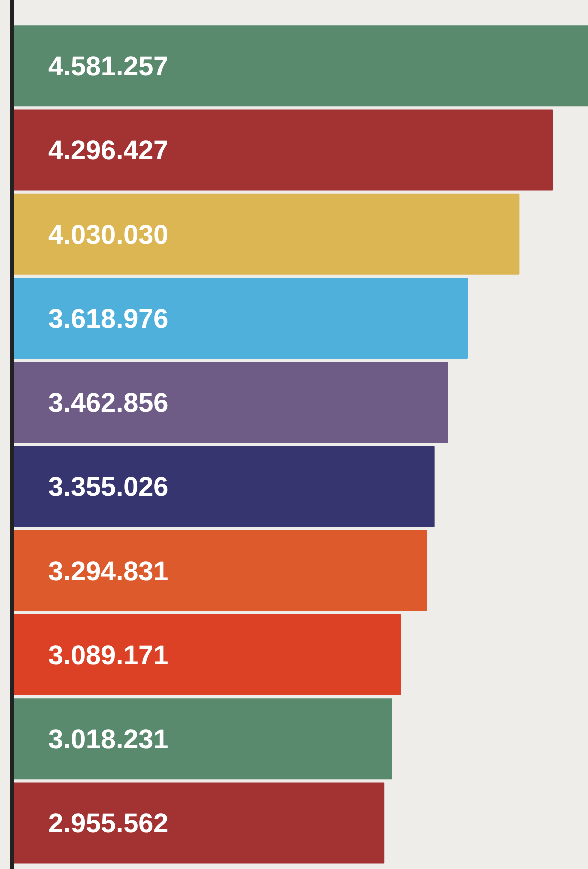  Describe the element at coordinates (108, 655) in the screenshot. I see `data-label: 3.089.171` at that location.